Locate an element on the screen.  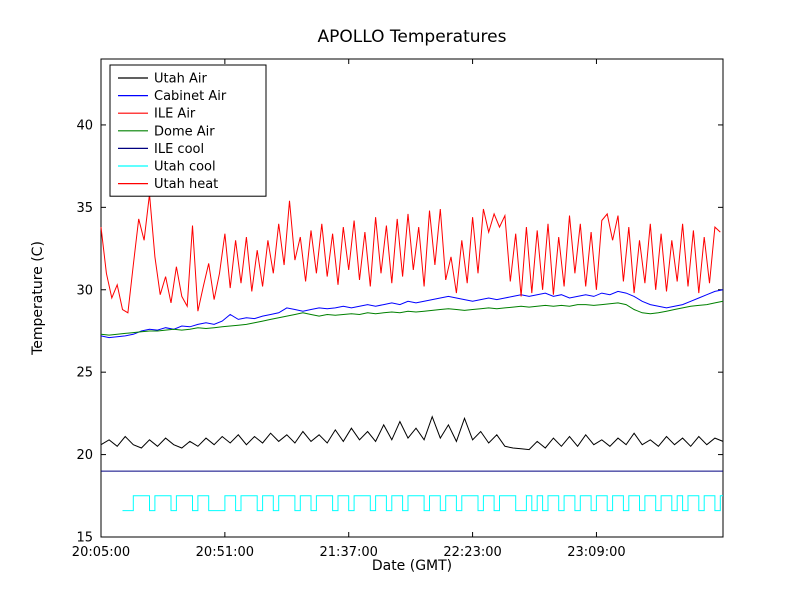
x-tick-label: 20:05:00 is located at coordinates (101, 552).